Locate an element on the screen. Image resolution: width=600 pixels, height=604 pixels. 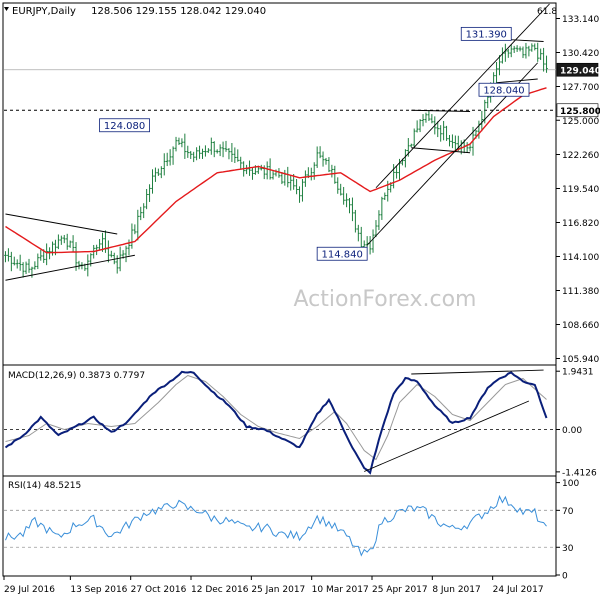
symbol-line: EURJPY,Daily is located at coordinates (44, 11).